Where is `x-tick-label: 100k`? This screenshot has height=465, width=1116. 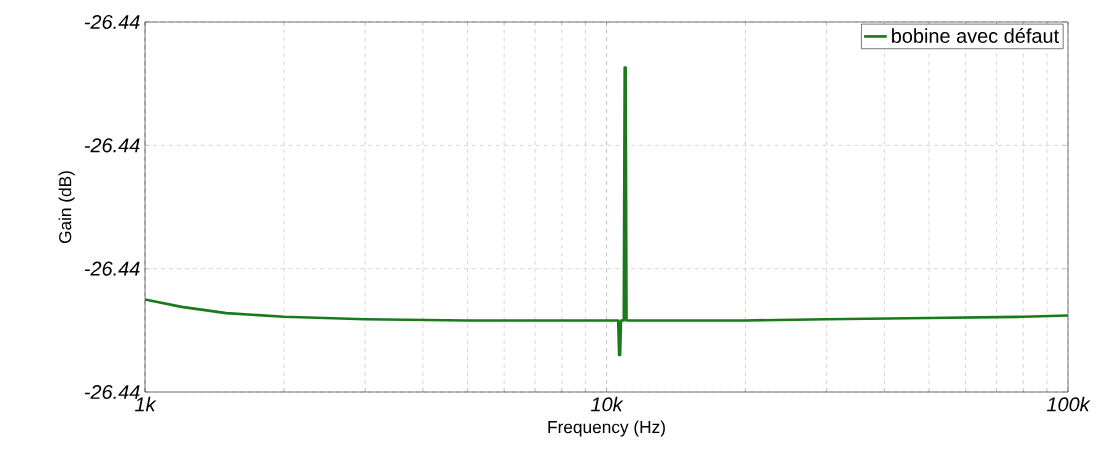
x-tick-label: 100k is located at coordinates (1068, 404).